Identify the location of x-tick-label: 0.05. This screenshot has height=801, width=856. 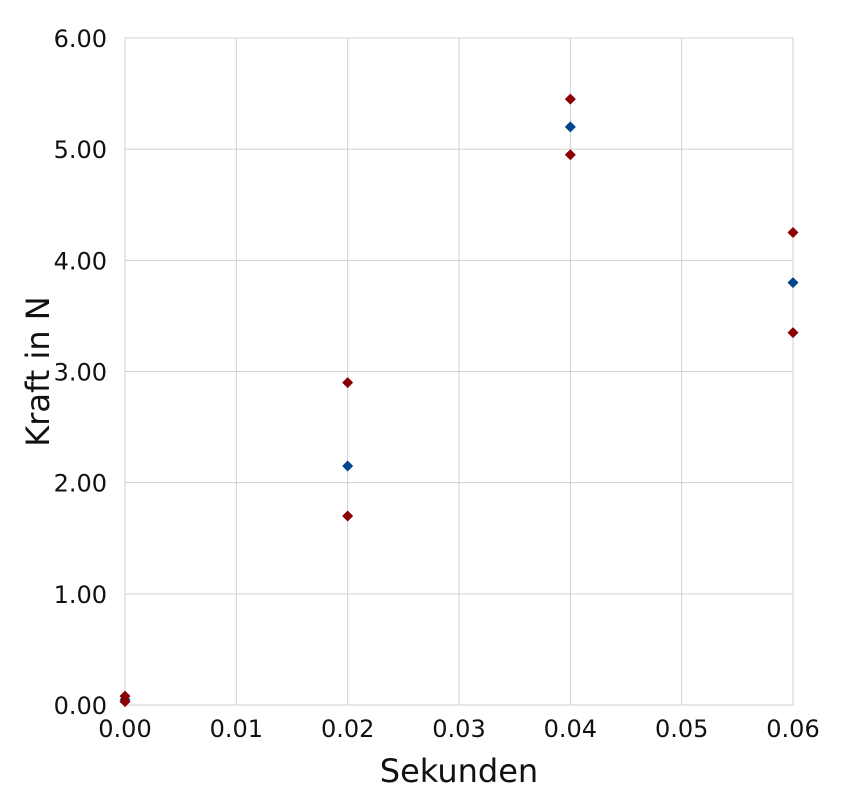
(681, 729).